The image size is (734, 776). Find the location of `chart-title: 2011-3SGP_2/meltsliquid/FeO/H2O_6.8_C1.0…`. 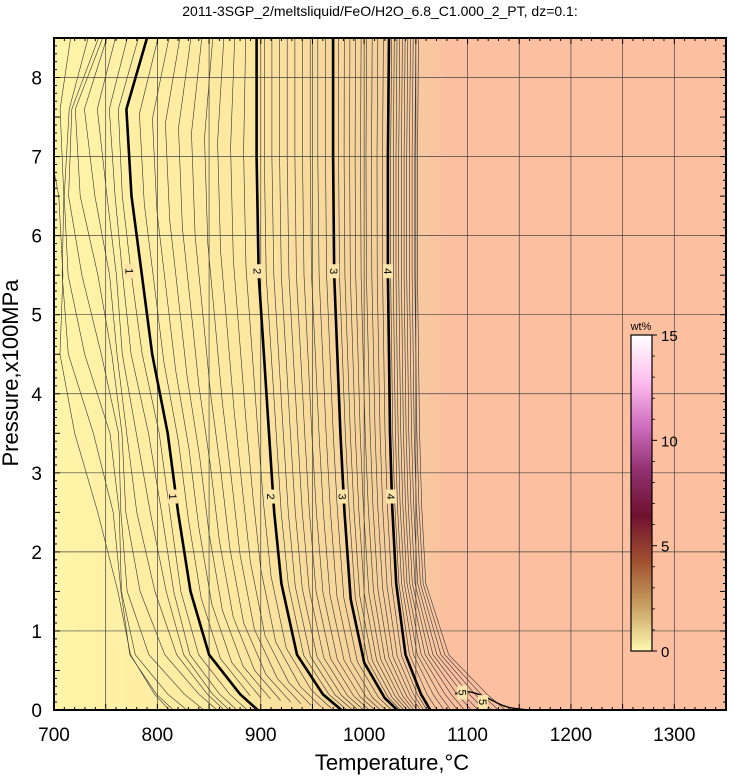

chart-title: 2011-3SGP_2/meltsliquid/FeO/H2O_6.8_C1.0… is located at coordinates (379, 11).